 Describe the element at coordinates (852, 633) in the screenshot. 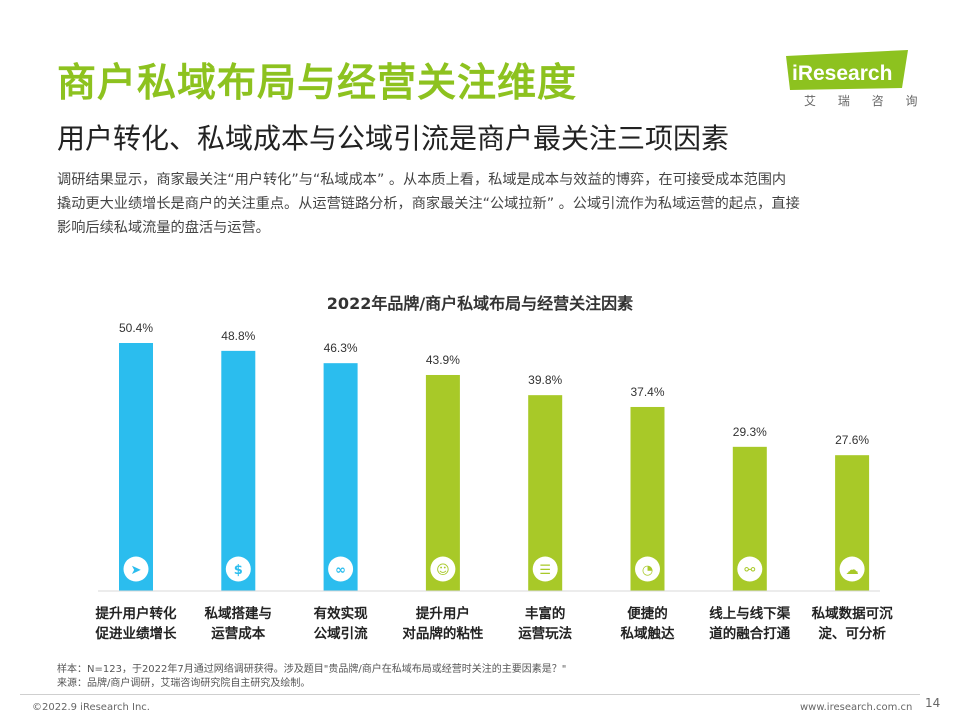

I see `category-label: 淀、可分析` at that location.